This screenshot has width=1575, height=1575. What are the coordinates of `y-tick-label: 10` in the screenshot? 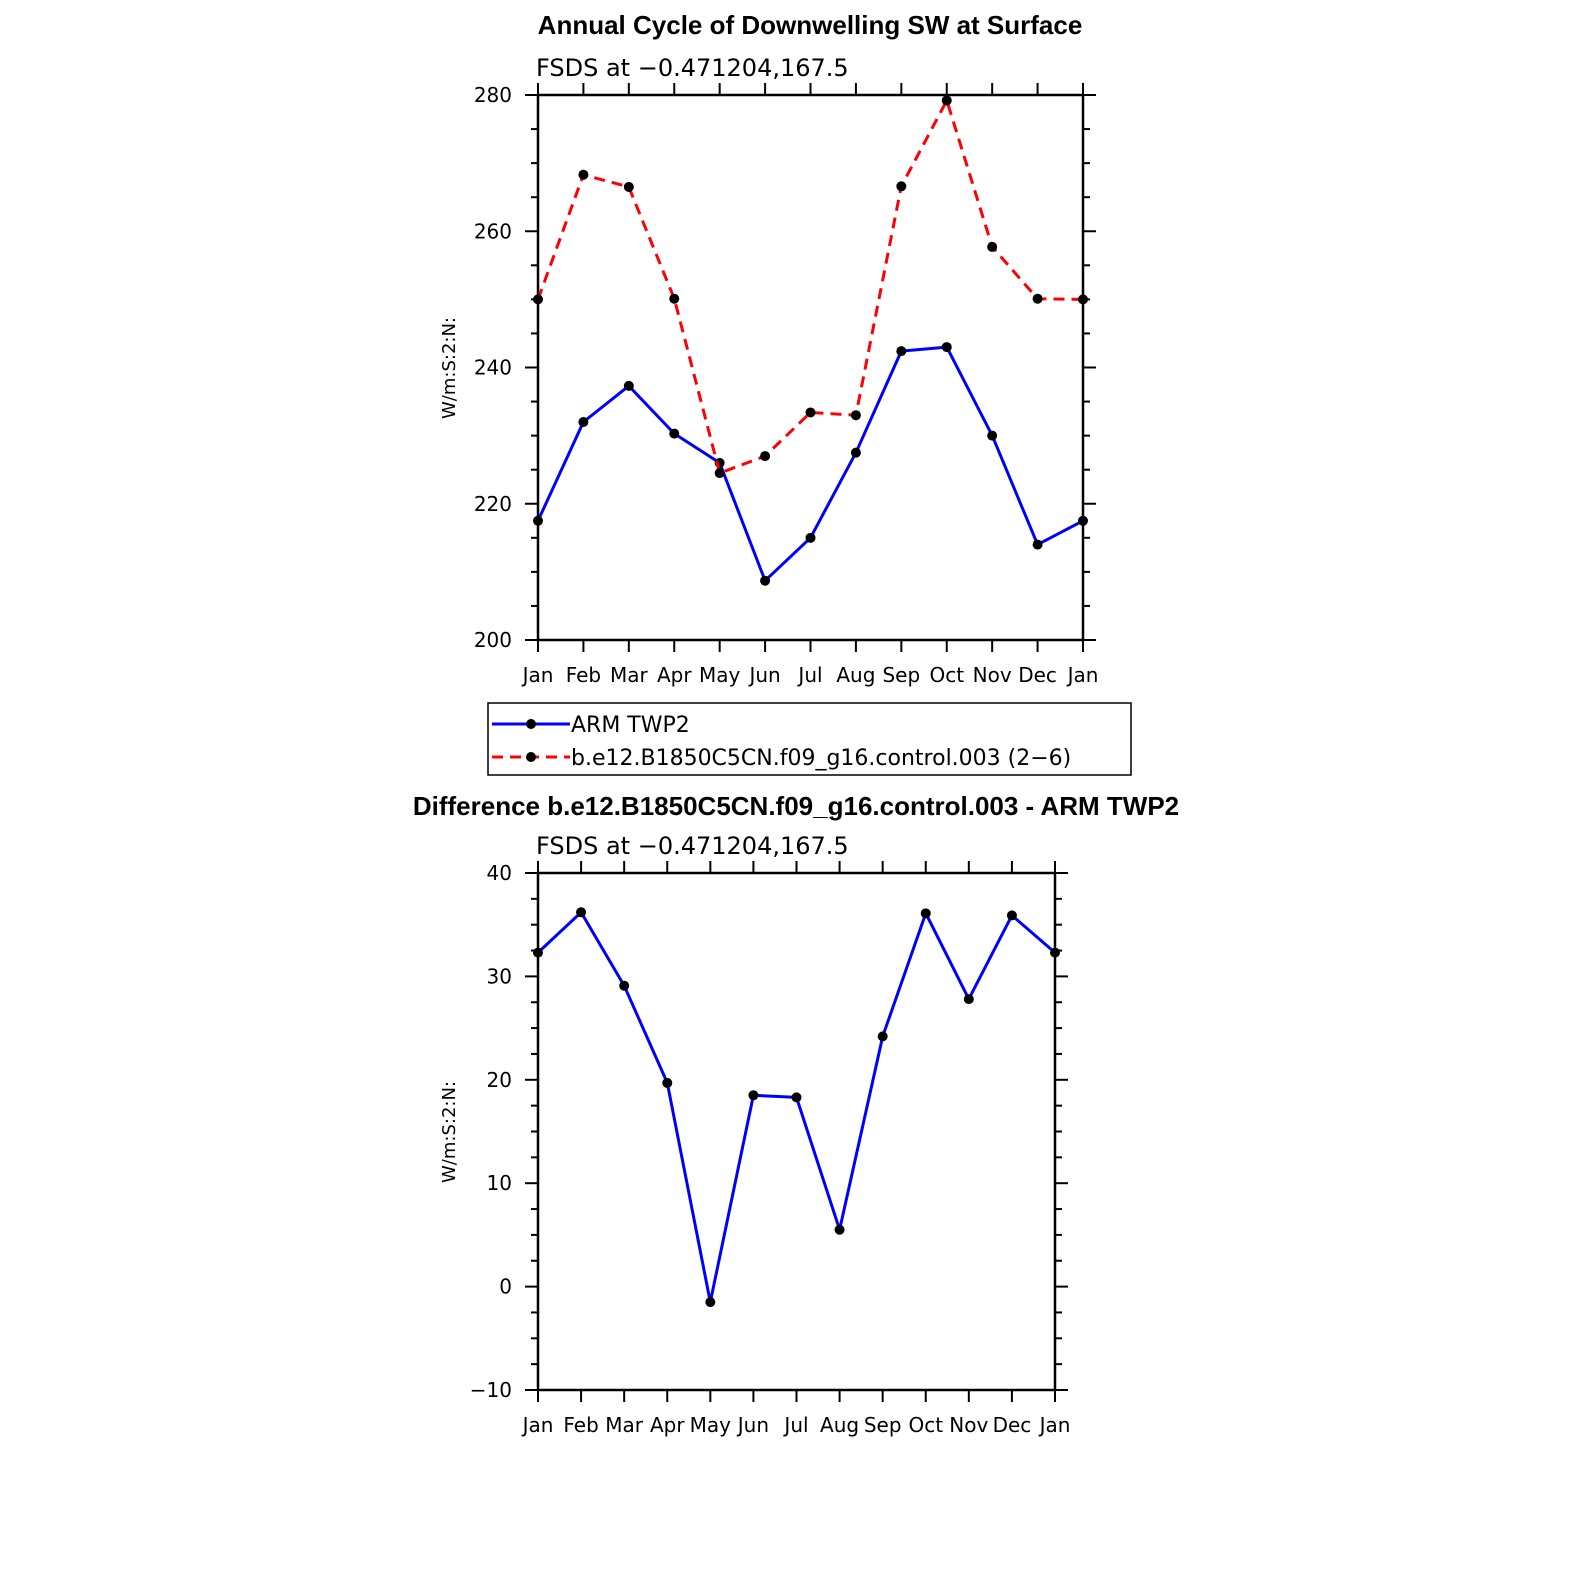 It's located at (499, 1183).